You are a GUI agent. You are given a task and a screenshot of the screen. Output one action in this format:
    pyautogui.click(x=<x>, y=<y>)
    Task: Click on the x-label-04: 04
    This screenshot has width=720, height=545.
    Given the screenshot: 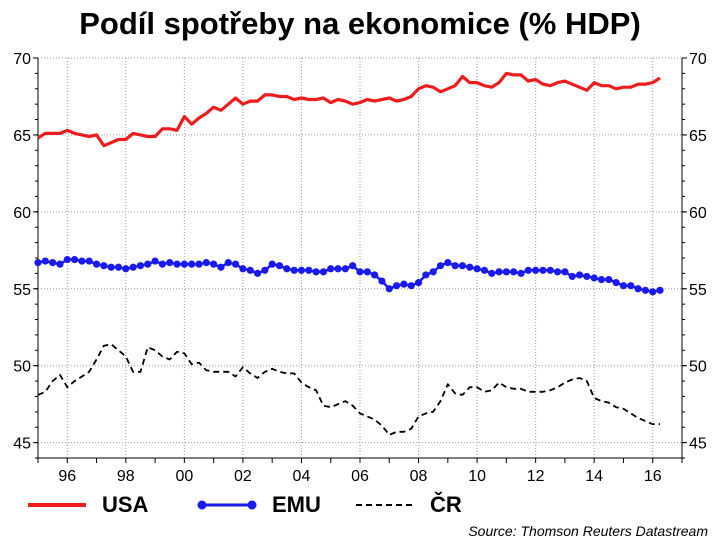 What is the action you would take?
    pyautogui.click(x=302, y=476)
    